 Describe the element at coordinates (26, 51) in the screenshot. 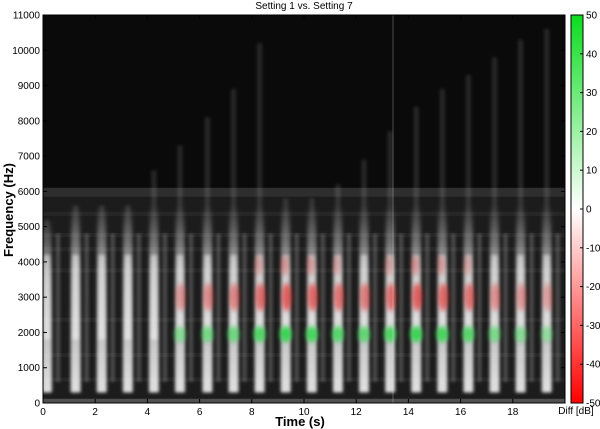

I see `y-tick-label: 10000` at that location.